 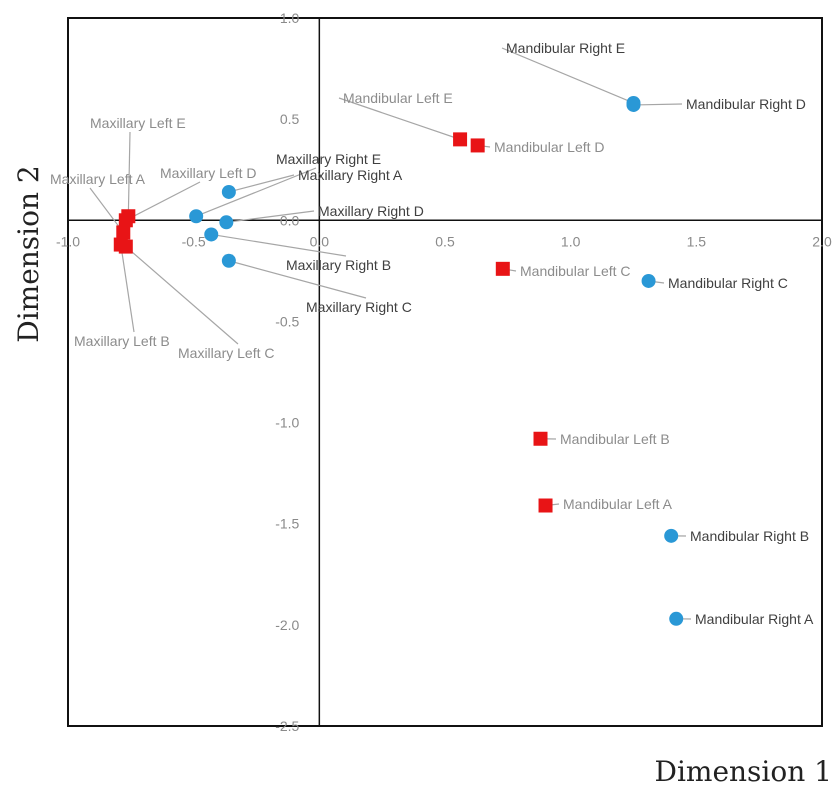 I want to click on point-label: Mandibular Left A, so click(x=618, y=504).